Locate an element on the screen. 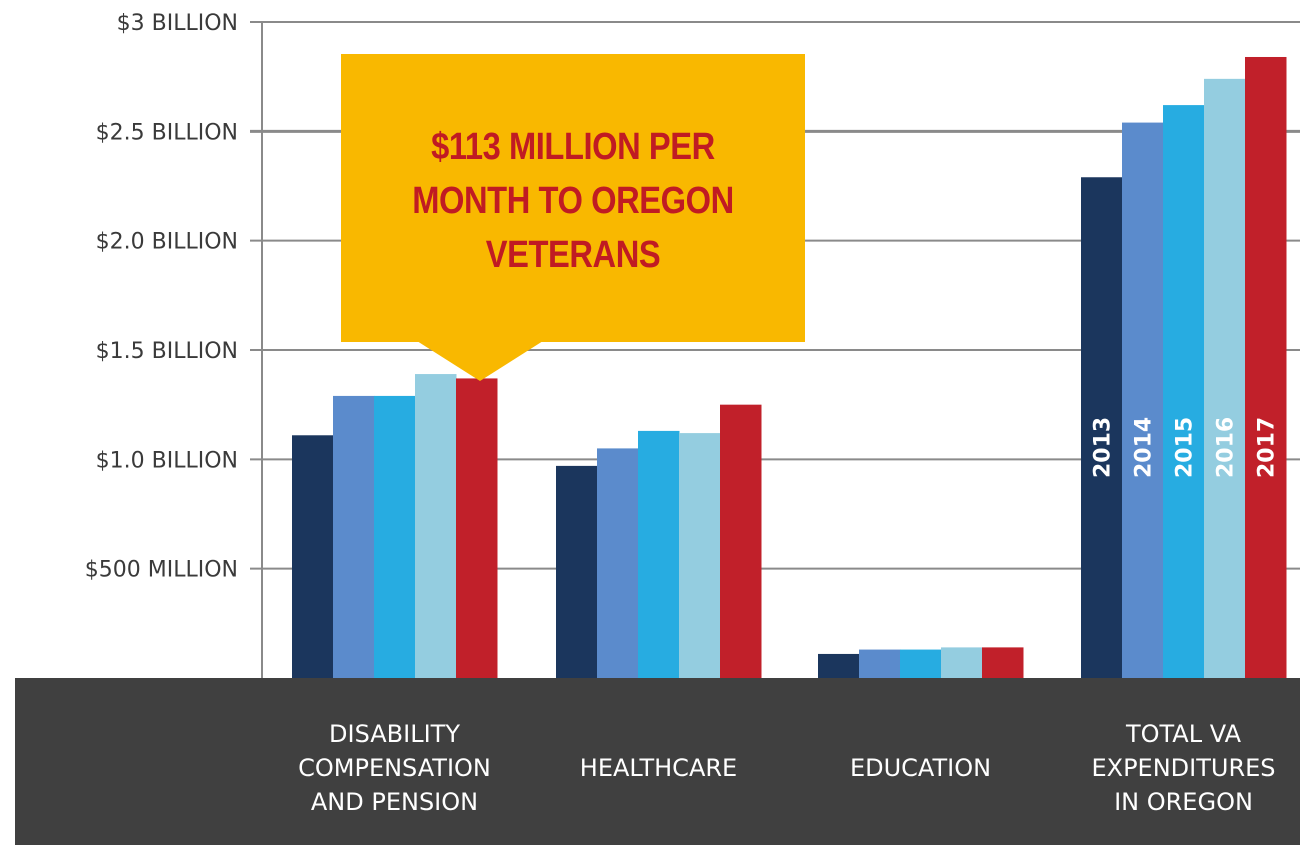 The image size is (1300, 845). y-tick-label: $1.0 BILLION is located at coordinates (167, 460).